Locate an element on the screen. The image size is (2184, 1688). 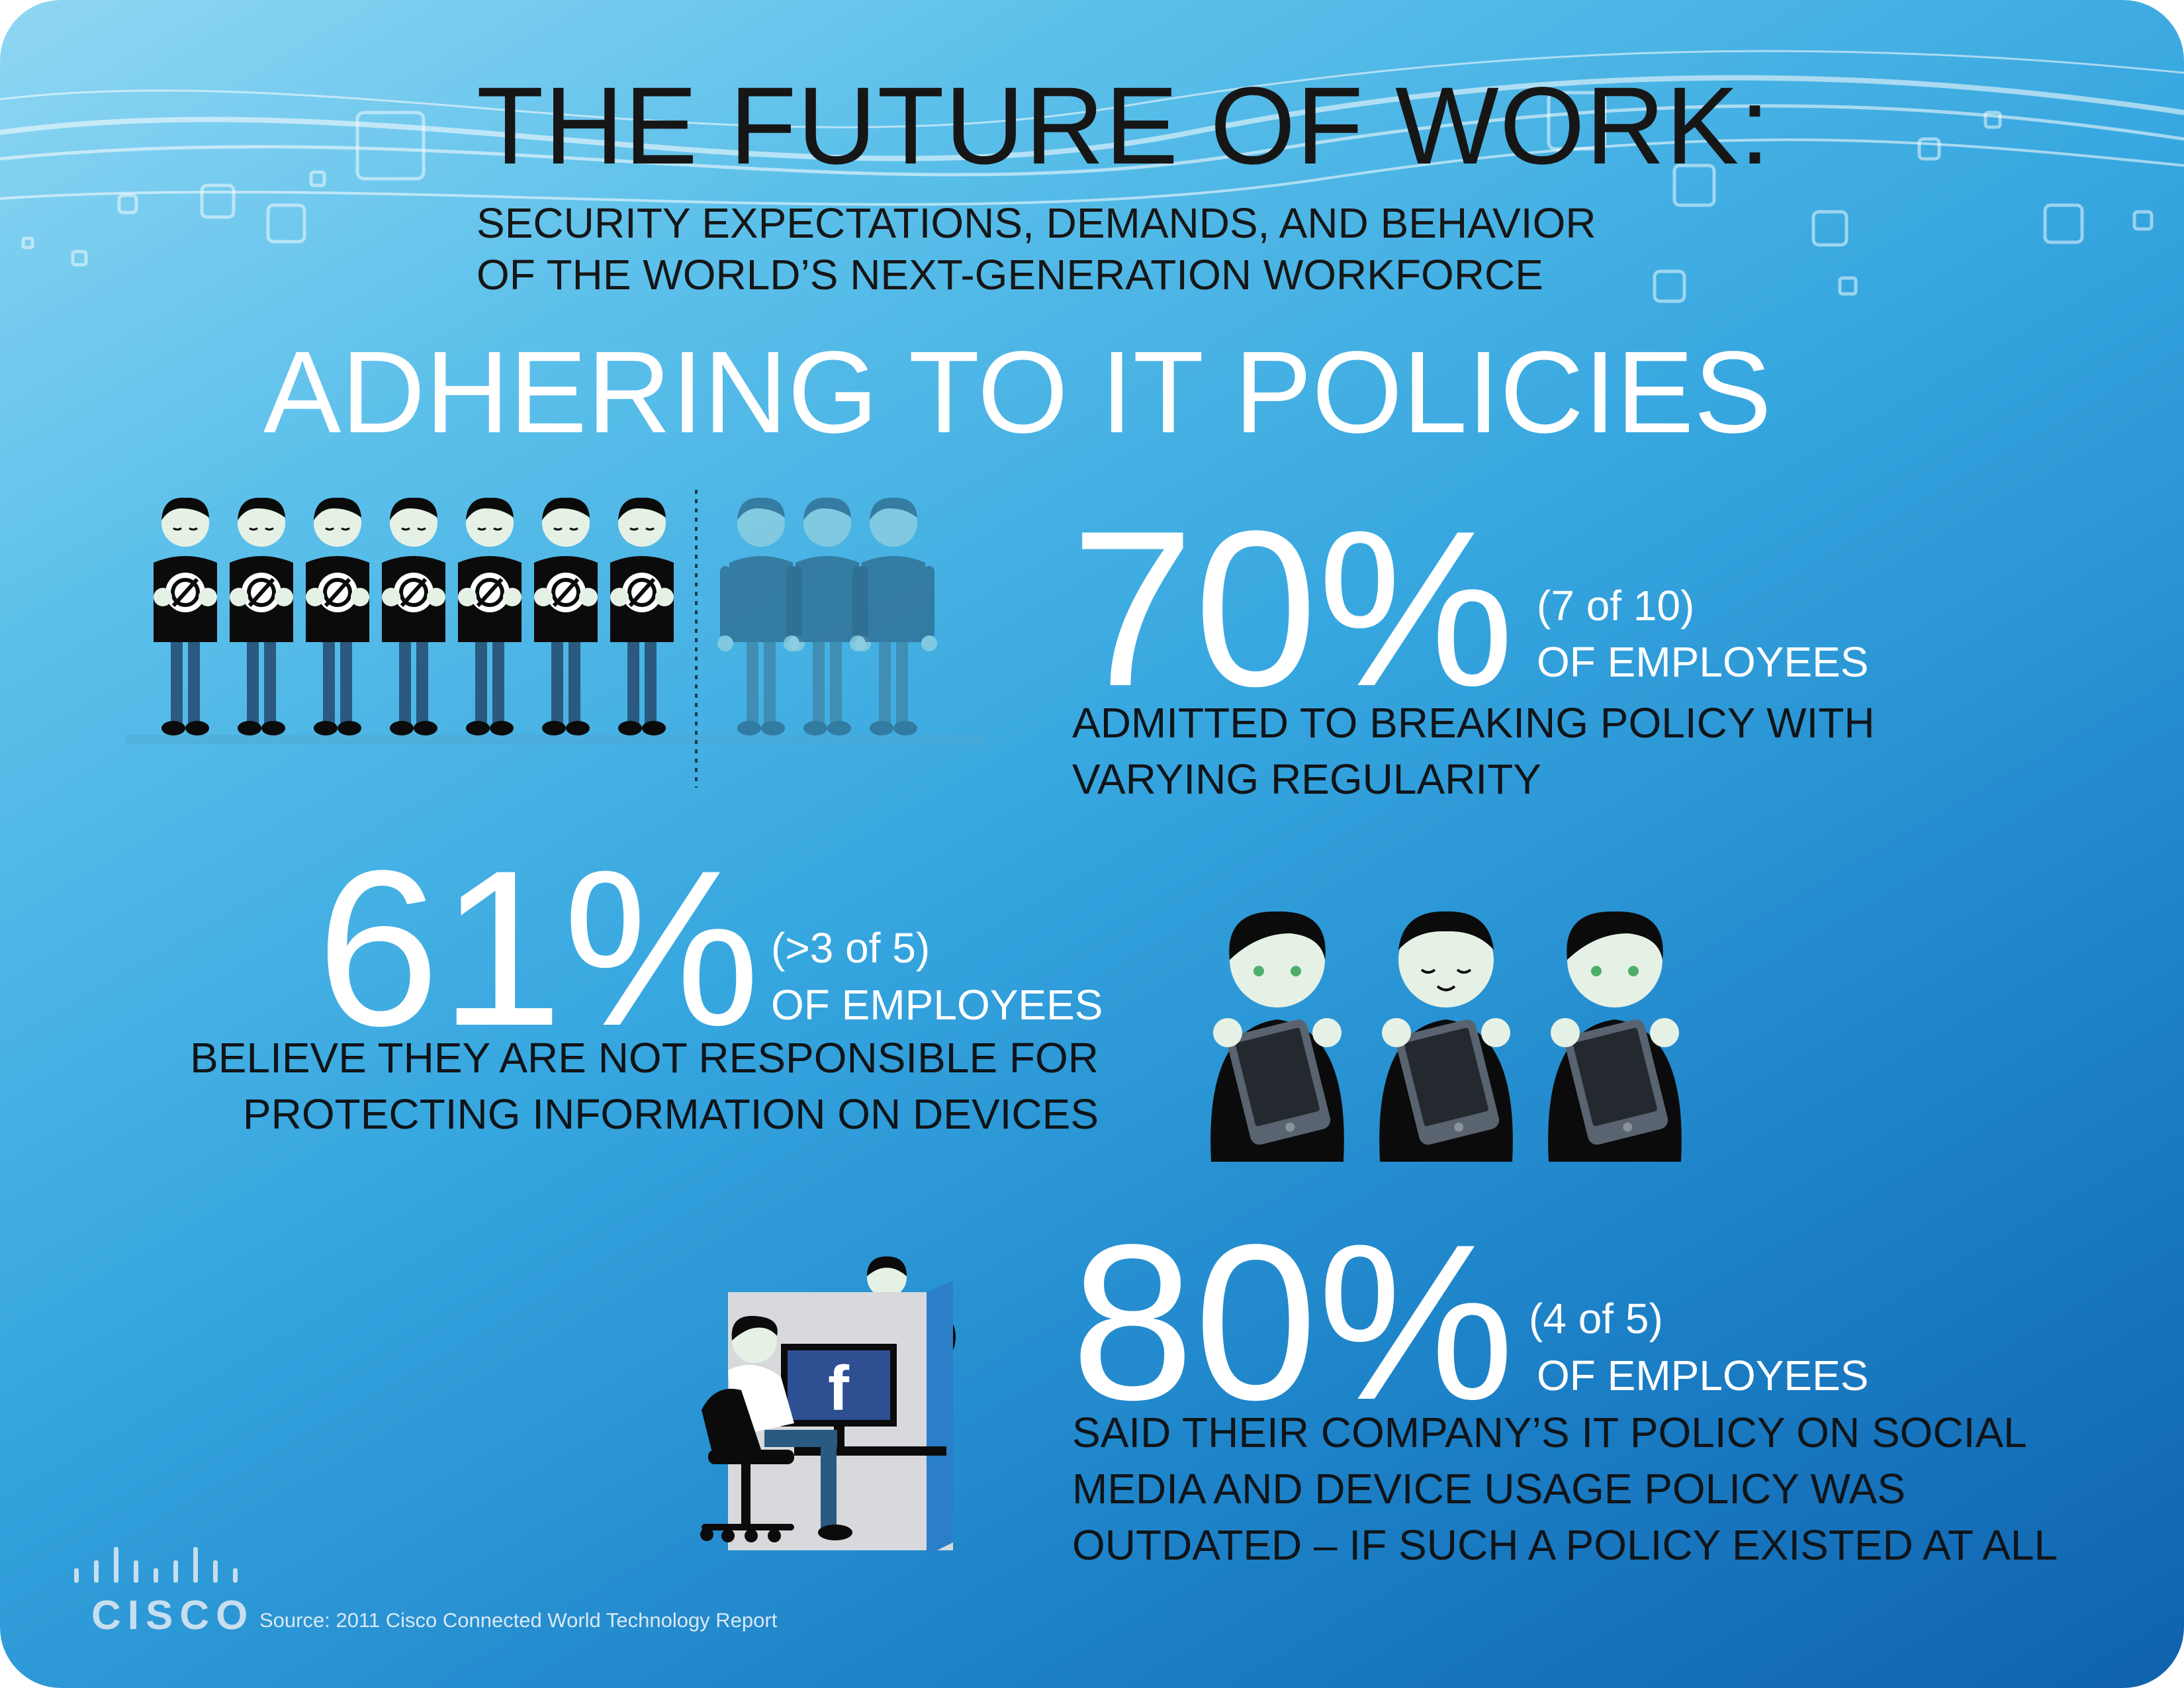
decorative-waves is located at coordinates (1092, 176).